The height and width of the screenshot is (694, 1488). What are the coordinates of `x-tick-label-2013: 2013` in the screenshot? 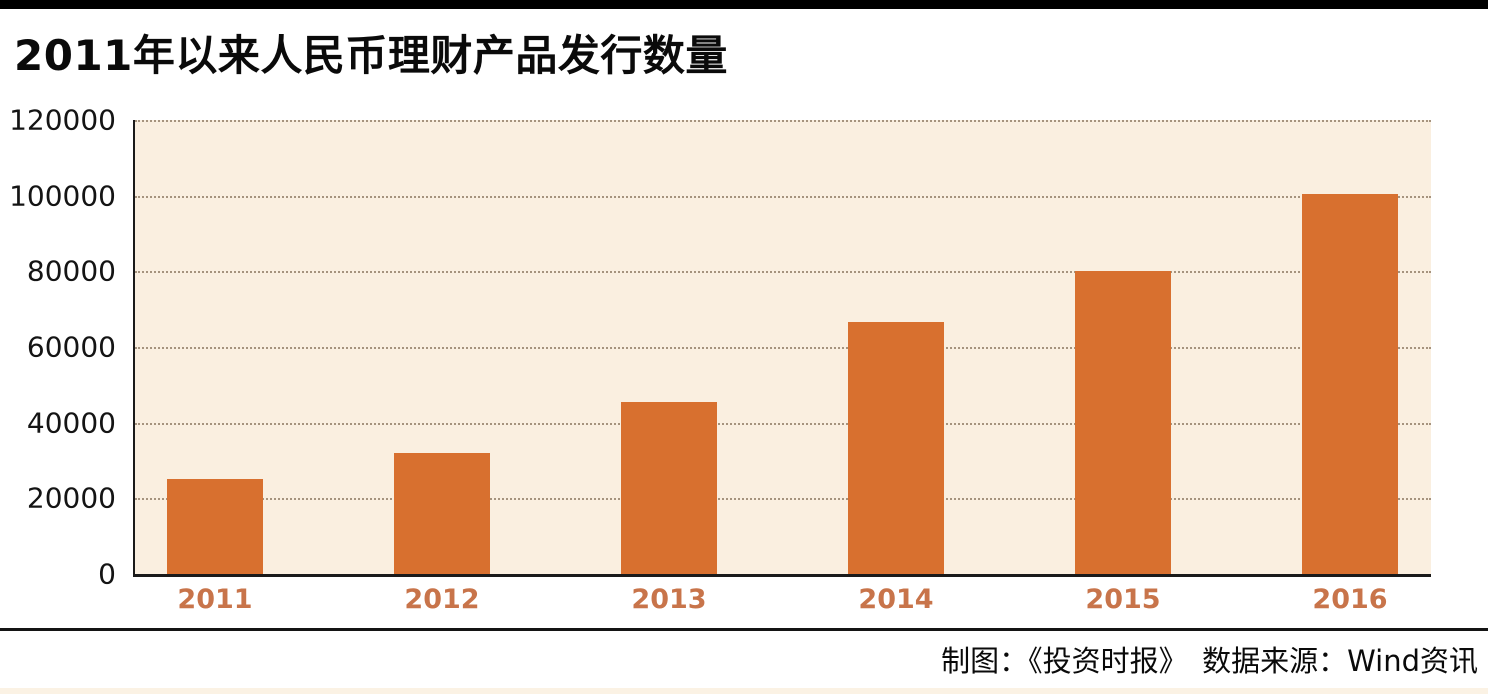 It's located at (669, 599).